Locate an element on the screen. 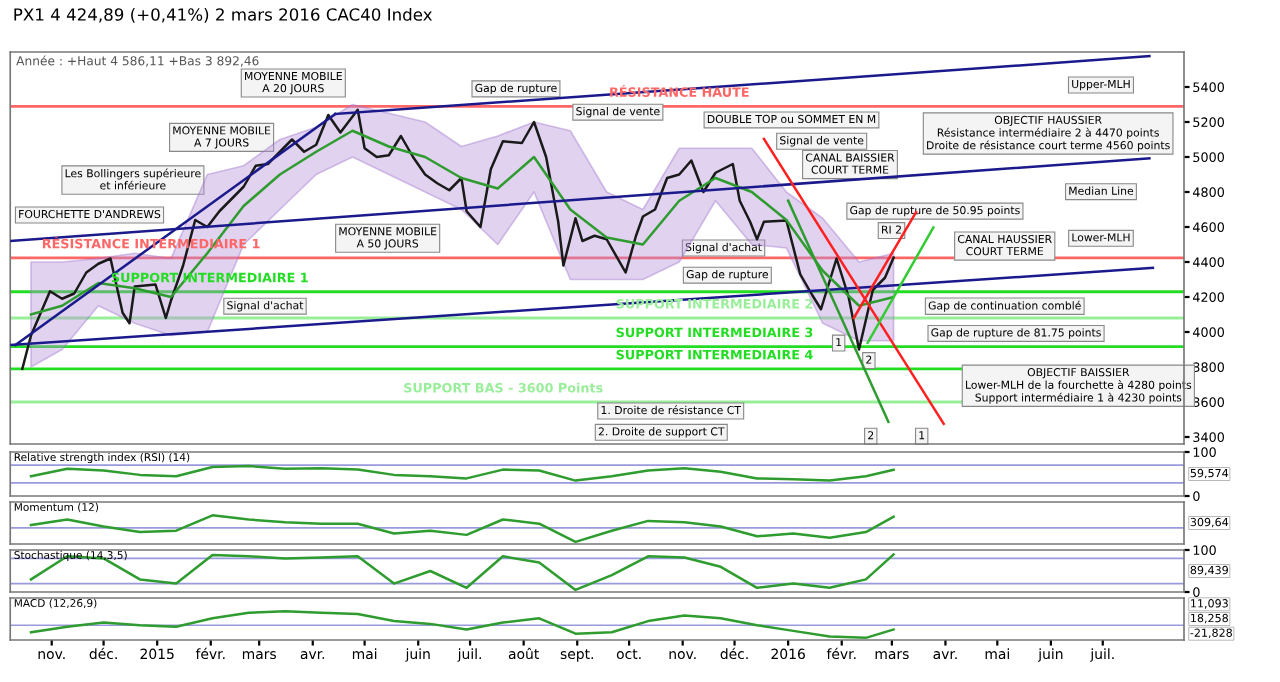  chart-title: PX1 4 424,89 (+0,41%) 2 mars 2016 CAC40 Index is located at coordinates (223, 15).